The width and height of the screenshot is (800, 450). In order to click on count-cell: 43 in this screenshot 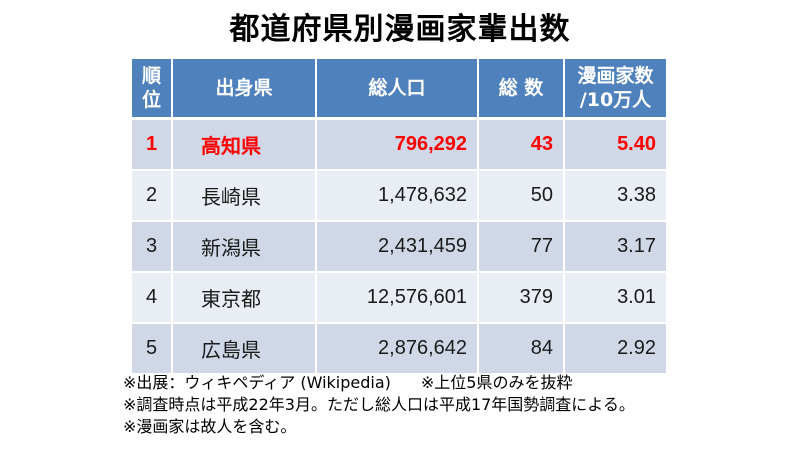, I will do `click(521, 144)`.